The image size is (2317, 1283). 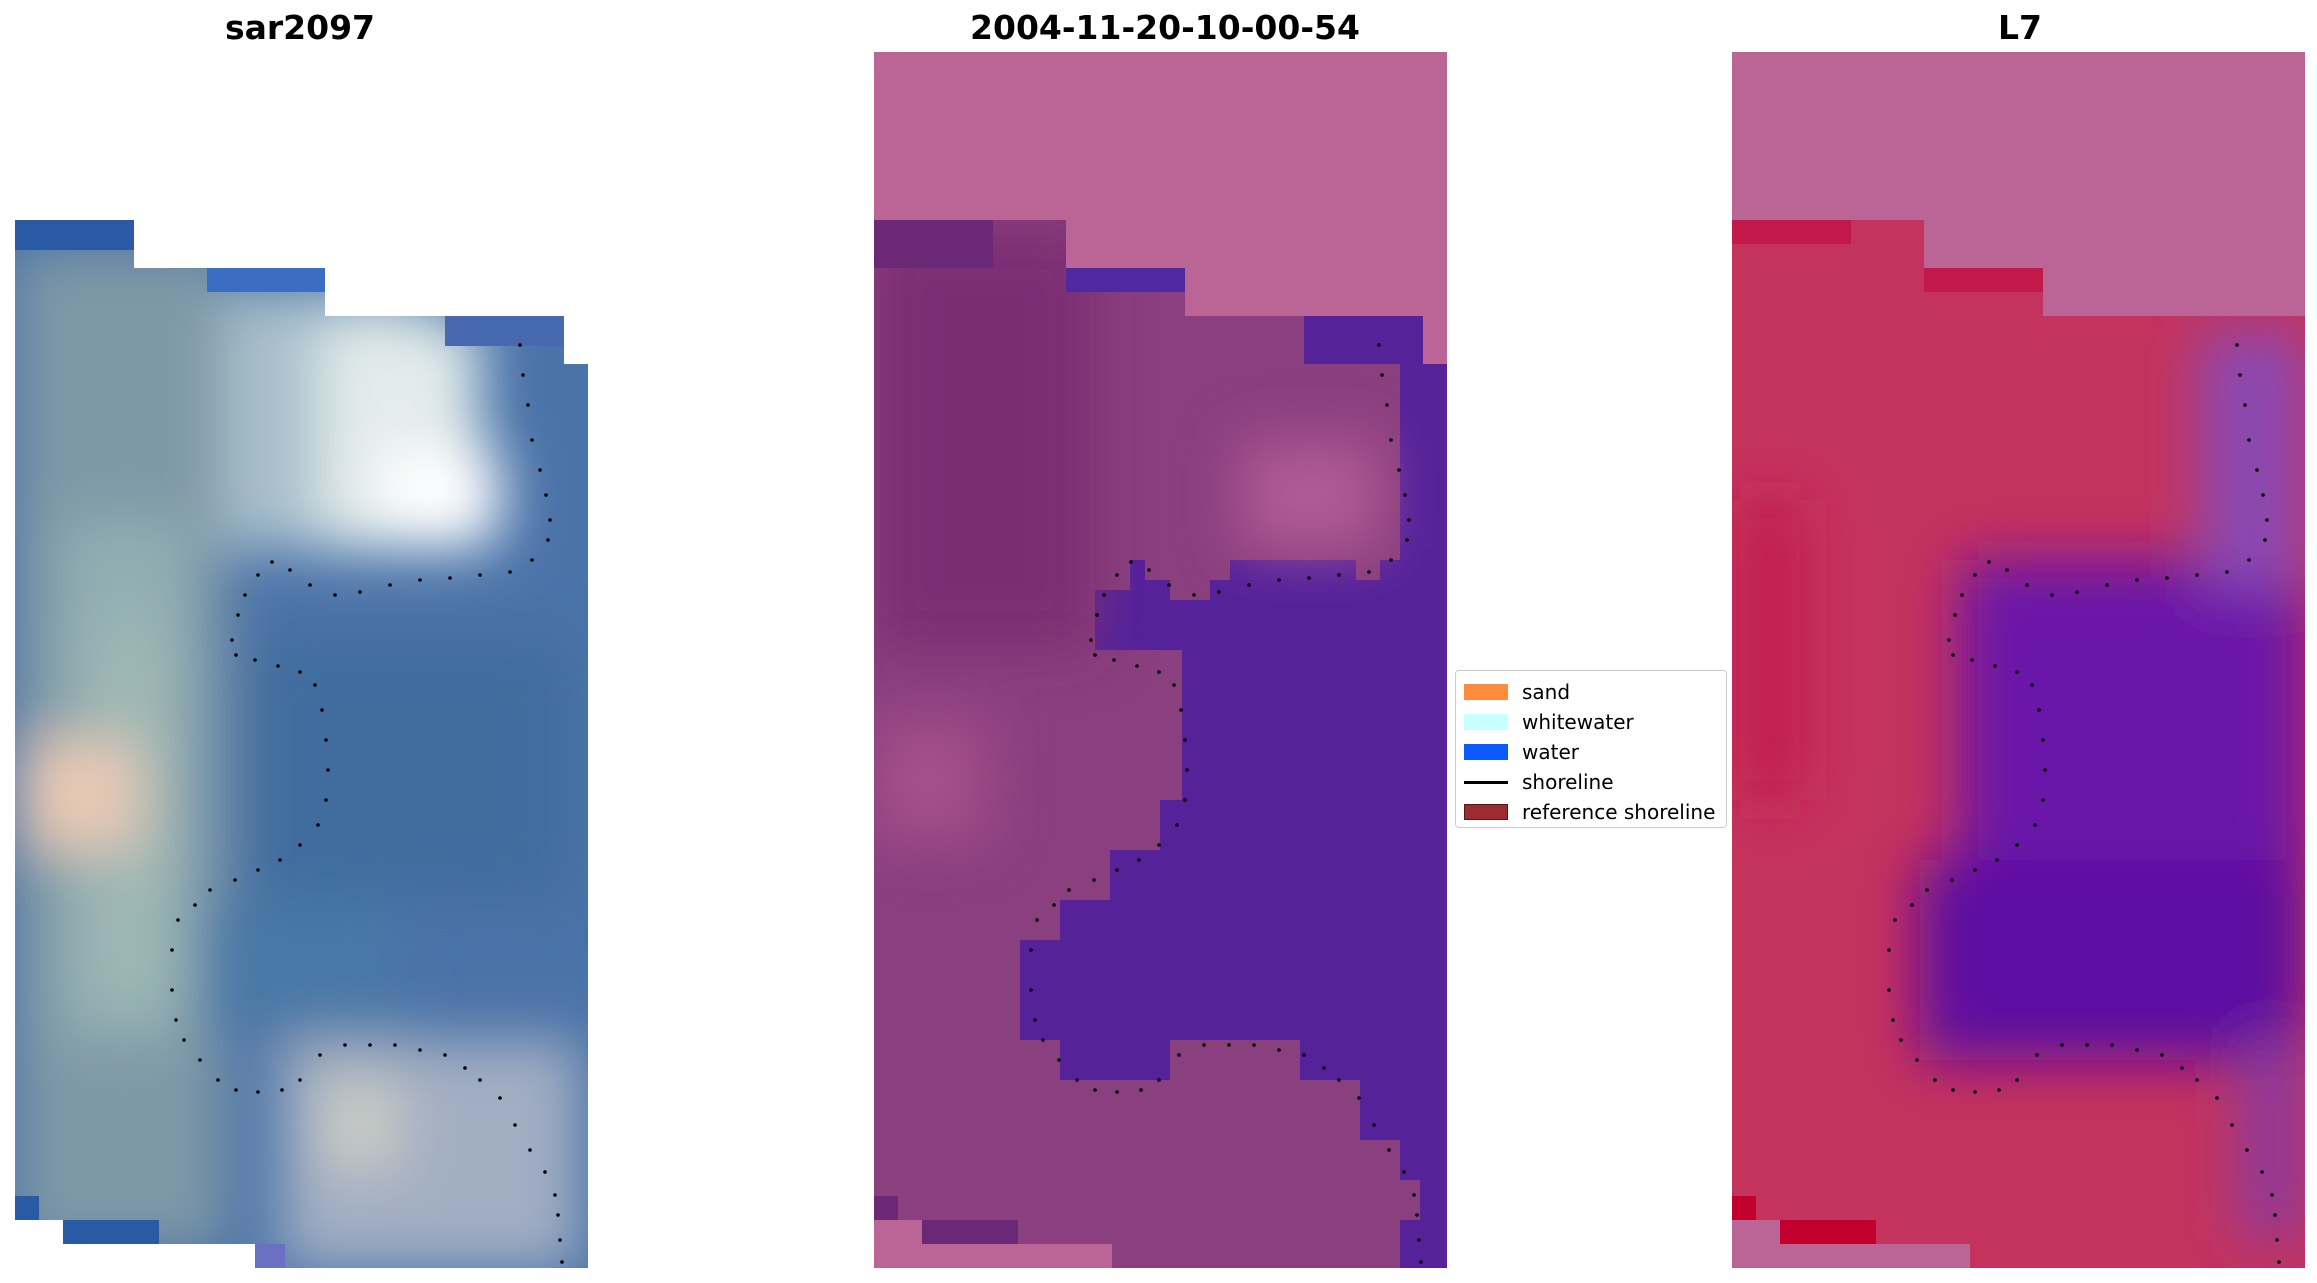 I want to click on legend-swatch-sand, so click(x=1486, y=692).